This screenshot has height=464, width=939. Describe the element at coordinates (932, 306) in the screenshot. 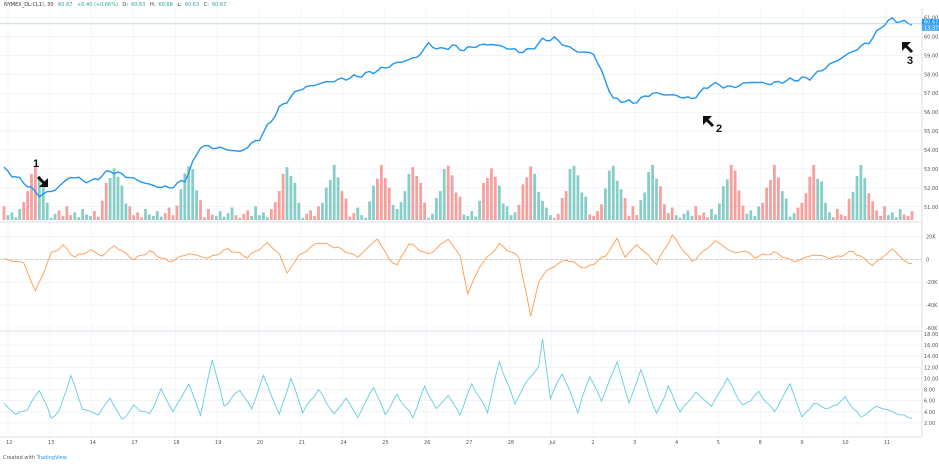

I see `oscillator-tick-label: -40K` at that location.